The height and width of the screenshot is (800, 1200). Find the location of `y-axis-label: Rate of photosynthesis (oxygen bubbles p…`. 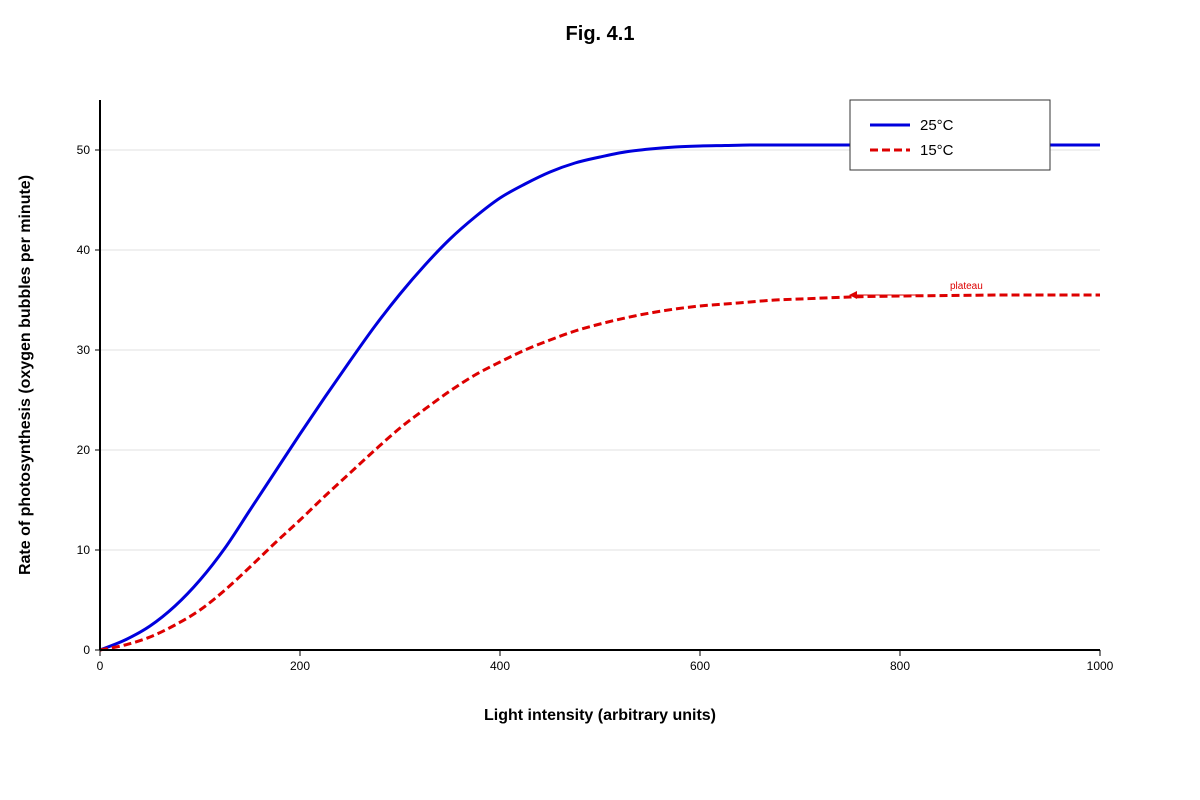

y-axis-label: Rate of photosynthesis (oxygen bubbles p… is located at coordinates (25, 375).